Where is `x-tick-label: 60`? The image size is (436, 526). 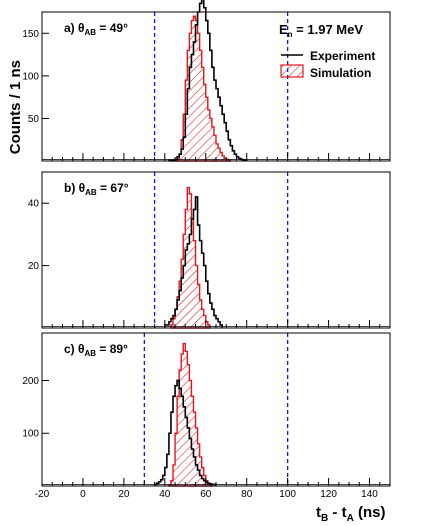
x-tick-label: 60 is located at coordinates (206, 494).